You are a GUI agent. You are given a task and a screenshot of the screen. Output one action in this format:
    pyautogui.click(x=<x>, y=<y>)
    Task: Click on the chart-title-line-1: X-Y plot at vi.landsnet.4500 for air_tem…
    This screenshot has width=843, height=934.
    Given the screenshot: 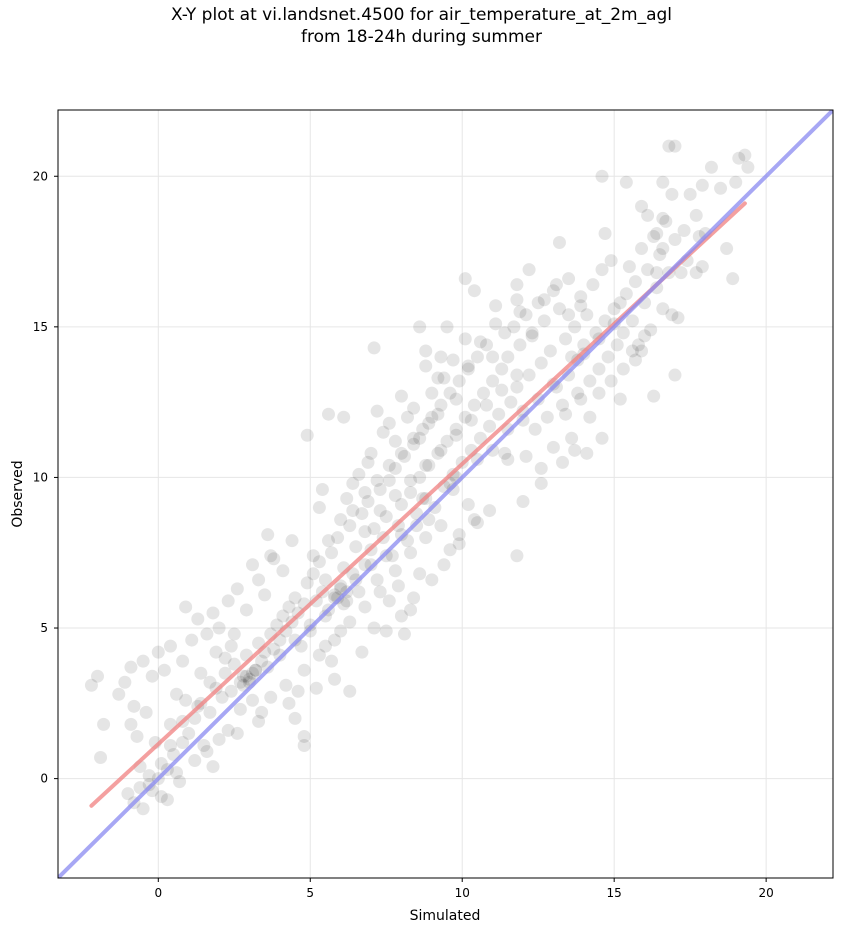 What is the action you would take?
    pyautogui.click(x=421, y=15)
    